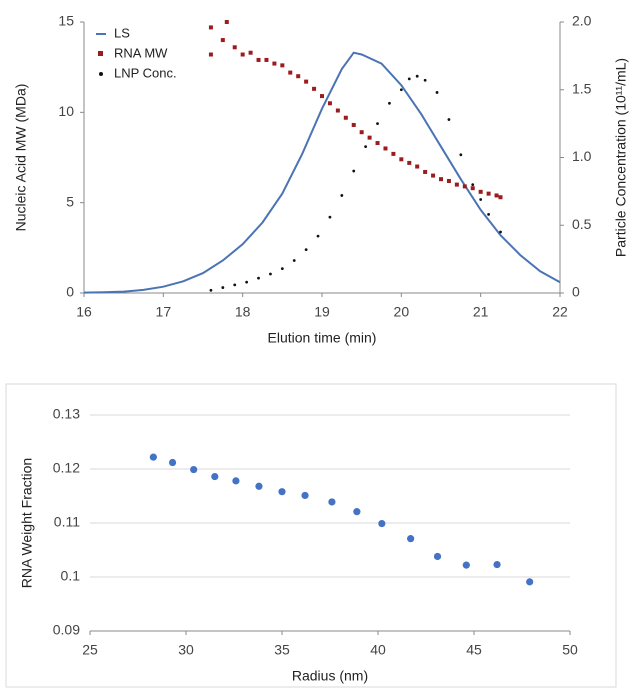  I want to click on y2-tick-label: 0.5, so click(582, 224).